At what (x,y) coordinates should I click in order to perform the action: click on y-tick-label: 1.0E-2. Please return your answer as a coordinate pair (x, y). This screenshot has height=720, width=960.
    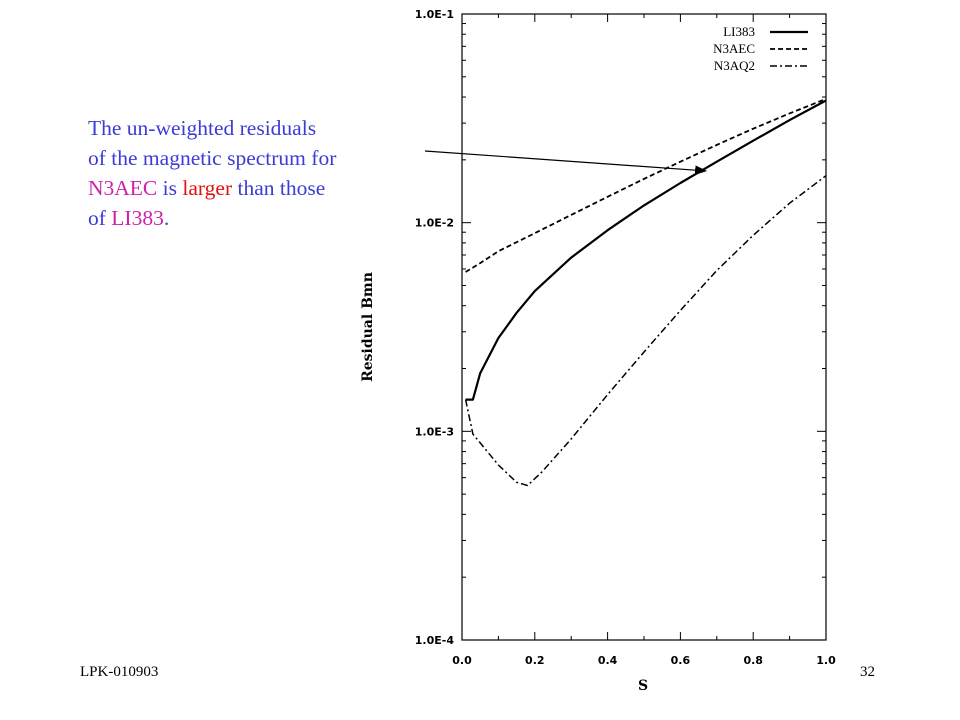
    Looking at the image, I should click on (434, 223).